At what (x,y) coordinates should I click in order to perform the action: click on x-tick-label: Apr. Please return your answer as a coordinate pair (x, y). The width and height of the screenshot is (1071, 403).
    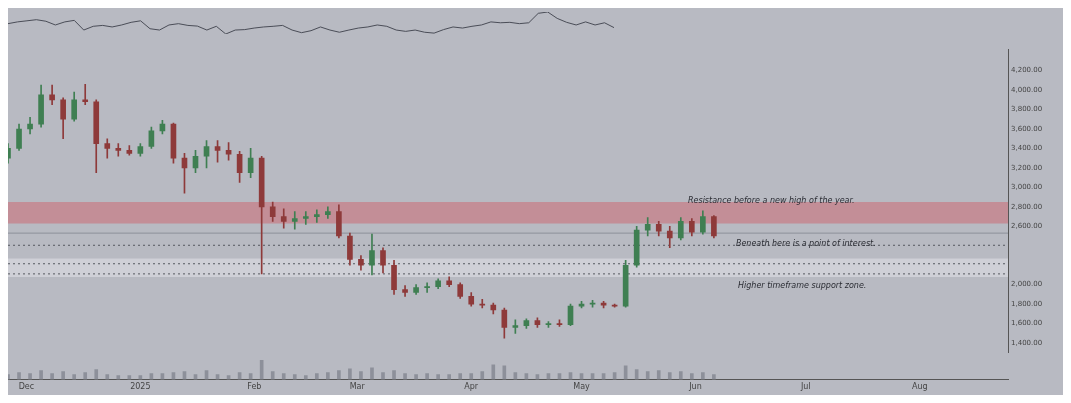
    Looking at the image, I should click on (471, 387).